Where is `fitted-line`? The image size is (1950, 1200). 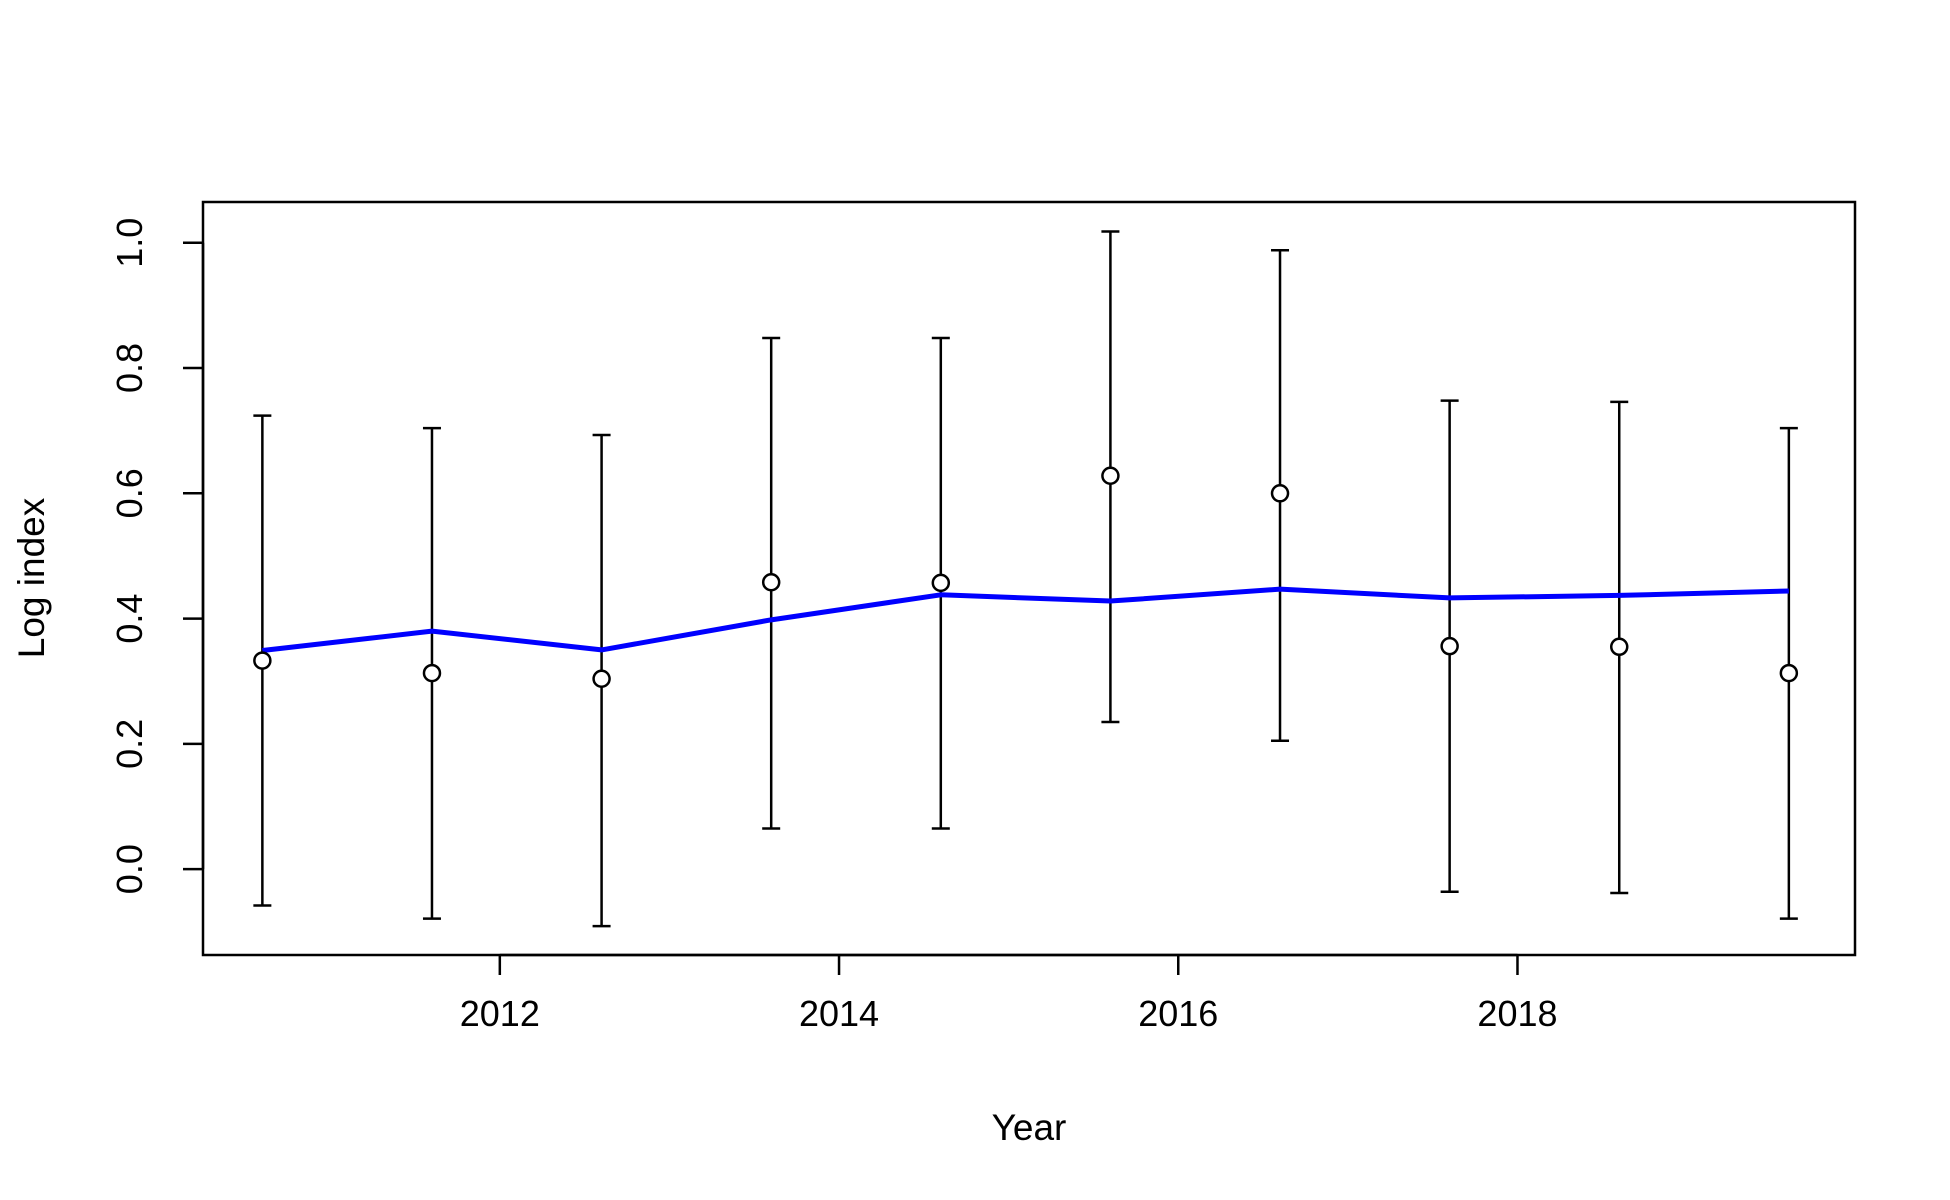 fitted-line is located at coordinates (1025, 620).